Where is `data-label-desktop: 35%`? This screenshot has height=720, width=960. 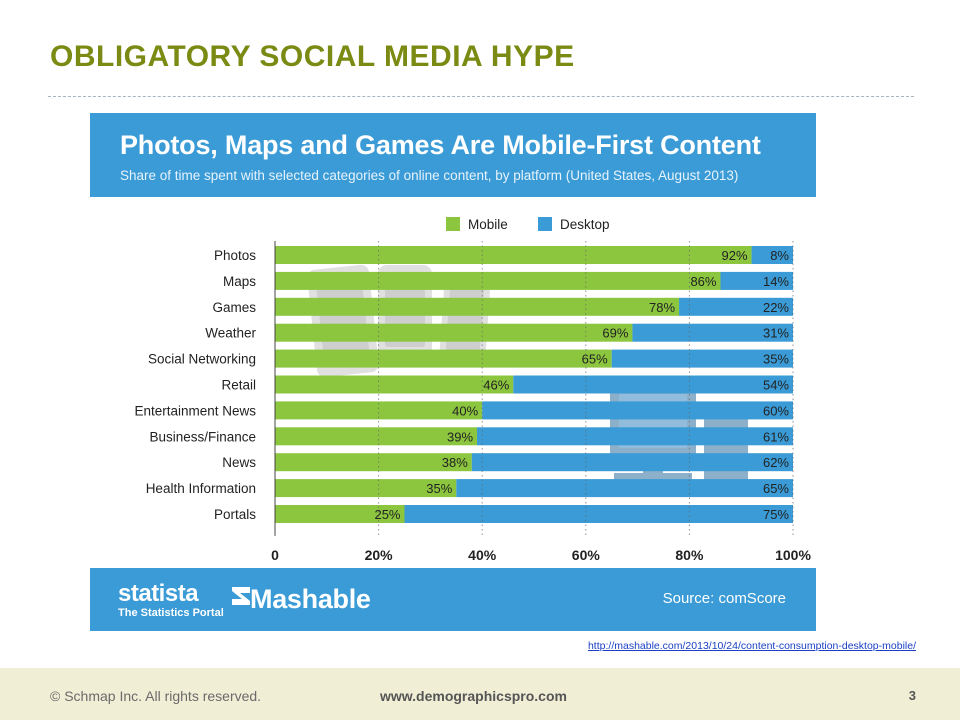
data-label-desktop: 35% is located at coordinates (776, 359).